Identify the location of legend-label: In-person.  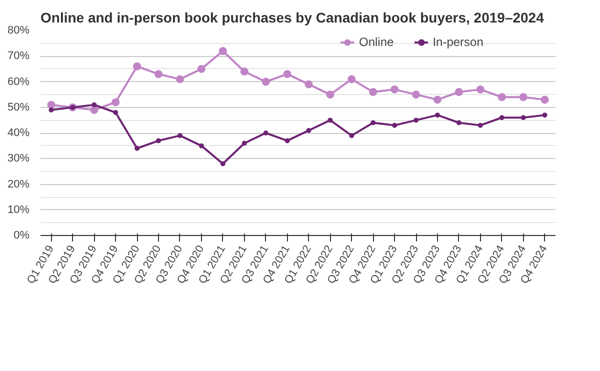
(458, 42).